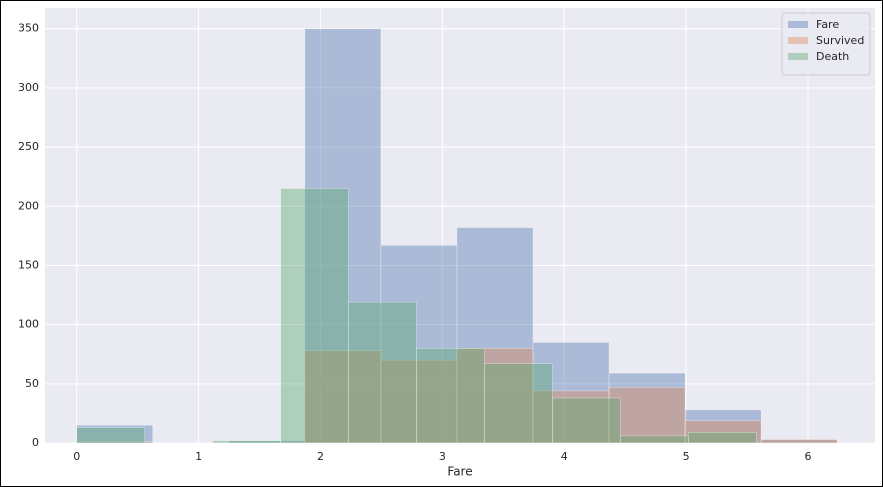 The height and width of the screenshot is (487, 883). What do you see at coordinates (28, 146) in the screenshot?
I see `y-tick-label: 250` at bounding box center [28, 146].